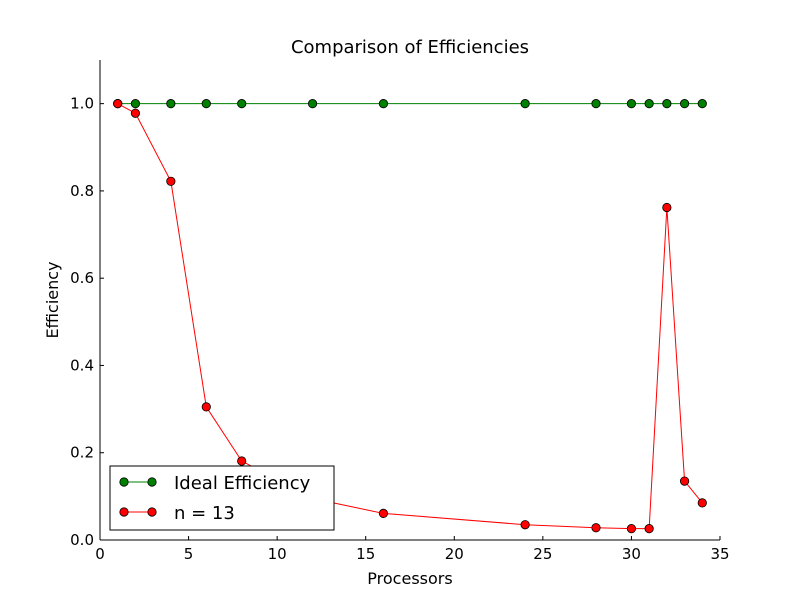  I want to click on x-tick-label: 25, so click(542, 554).